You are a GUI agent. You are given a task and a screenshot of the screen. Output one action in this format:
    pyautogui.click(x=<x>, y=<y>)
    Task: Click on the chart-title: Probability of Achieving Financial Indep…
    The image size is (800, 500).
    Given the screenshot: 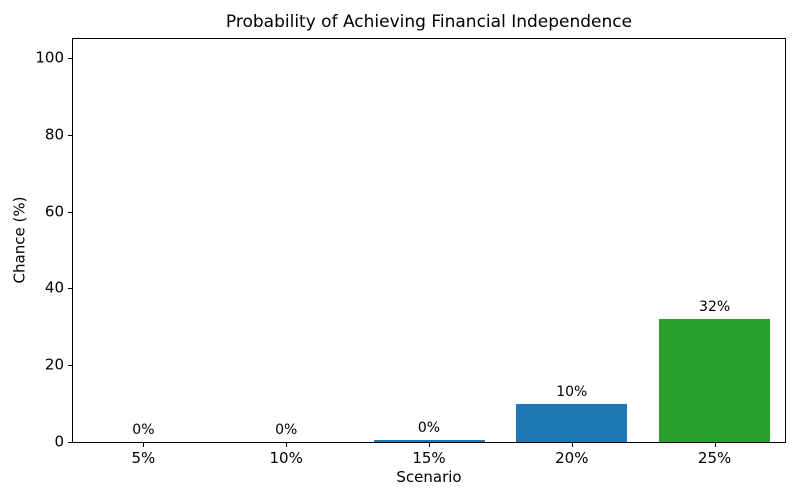 What is the action you would take?
    pyautogui.click(x=429, y=22)
    